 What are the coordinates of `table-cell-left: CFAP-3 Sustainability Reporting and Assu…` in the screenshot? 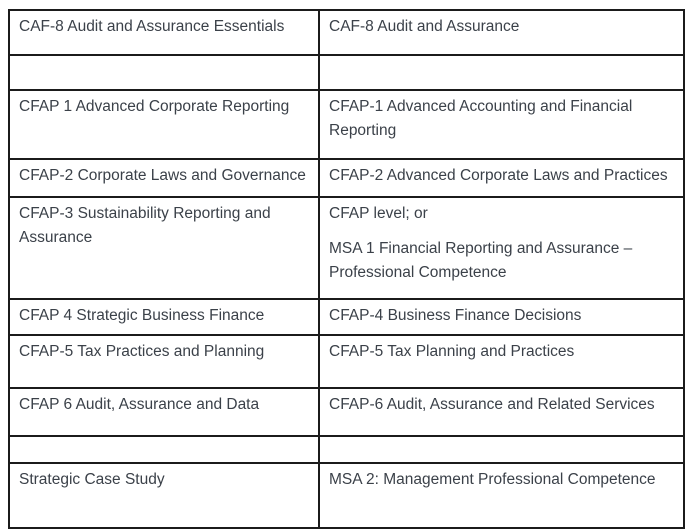 It's located at (164, 248).